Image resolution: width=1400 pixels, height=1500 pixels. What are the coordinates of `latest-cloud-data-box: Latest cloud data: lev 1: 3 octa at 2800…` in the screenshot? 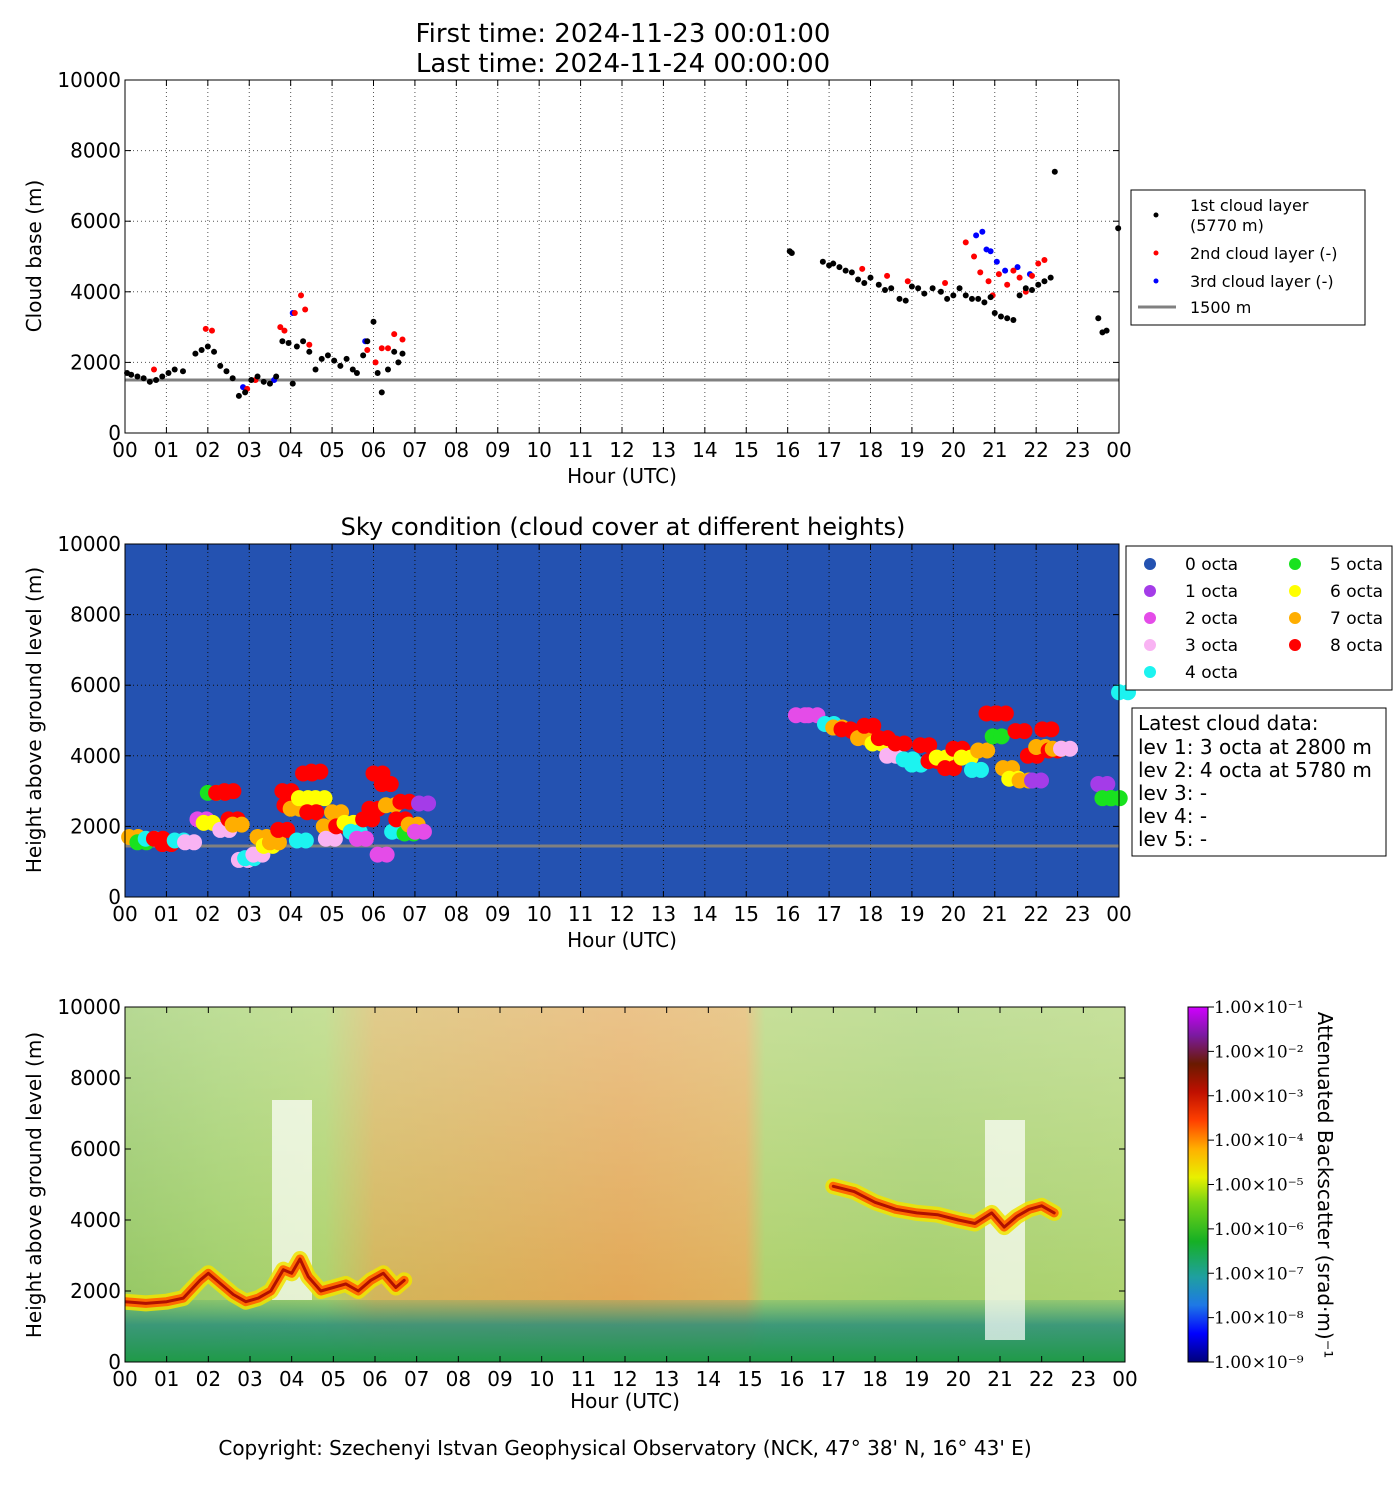 It's located at (1259, 782).